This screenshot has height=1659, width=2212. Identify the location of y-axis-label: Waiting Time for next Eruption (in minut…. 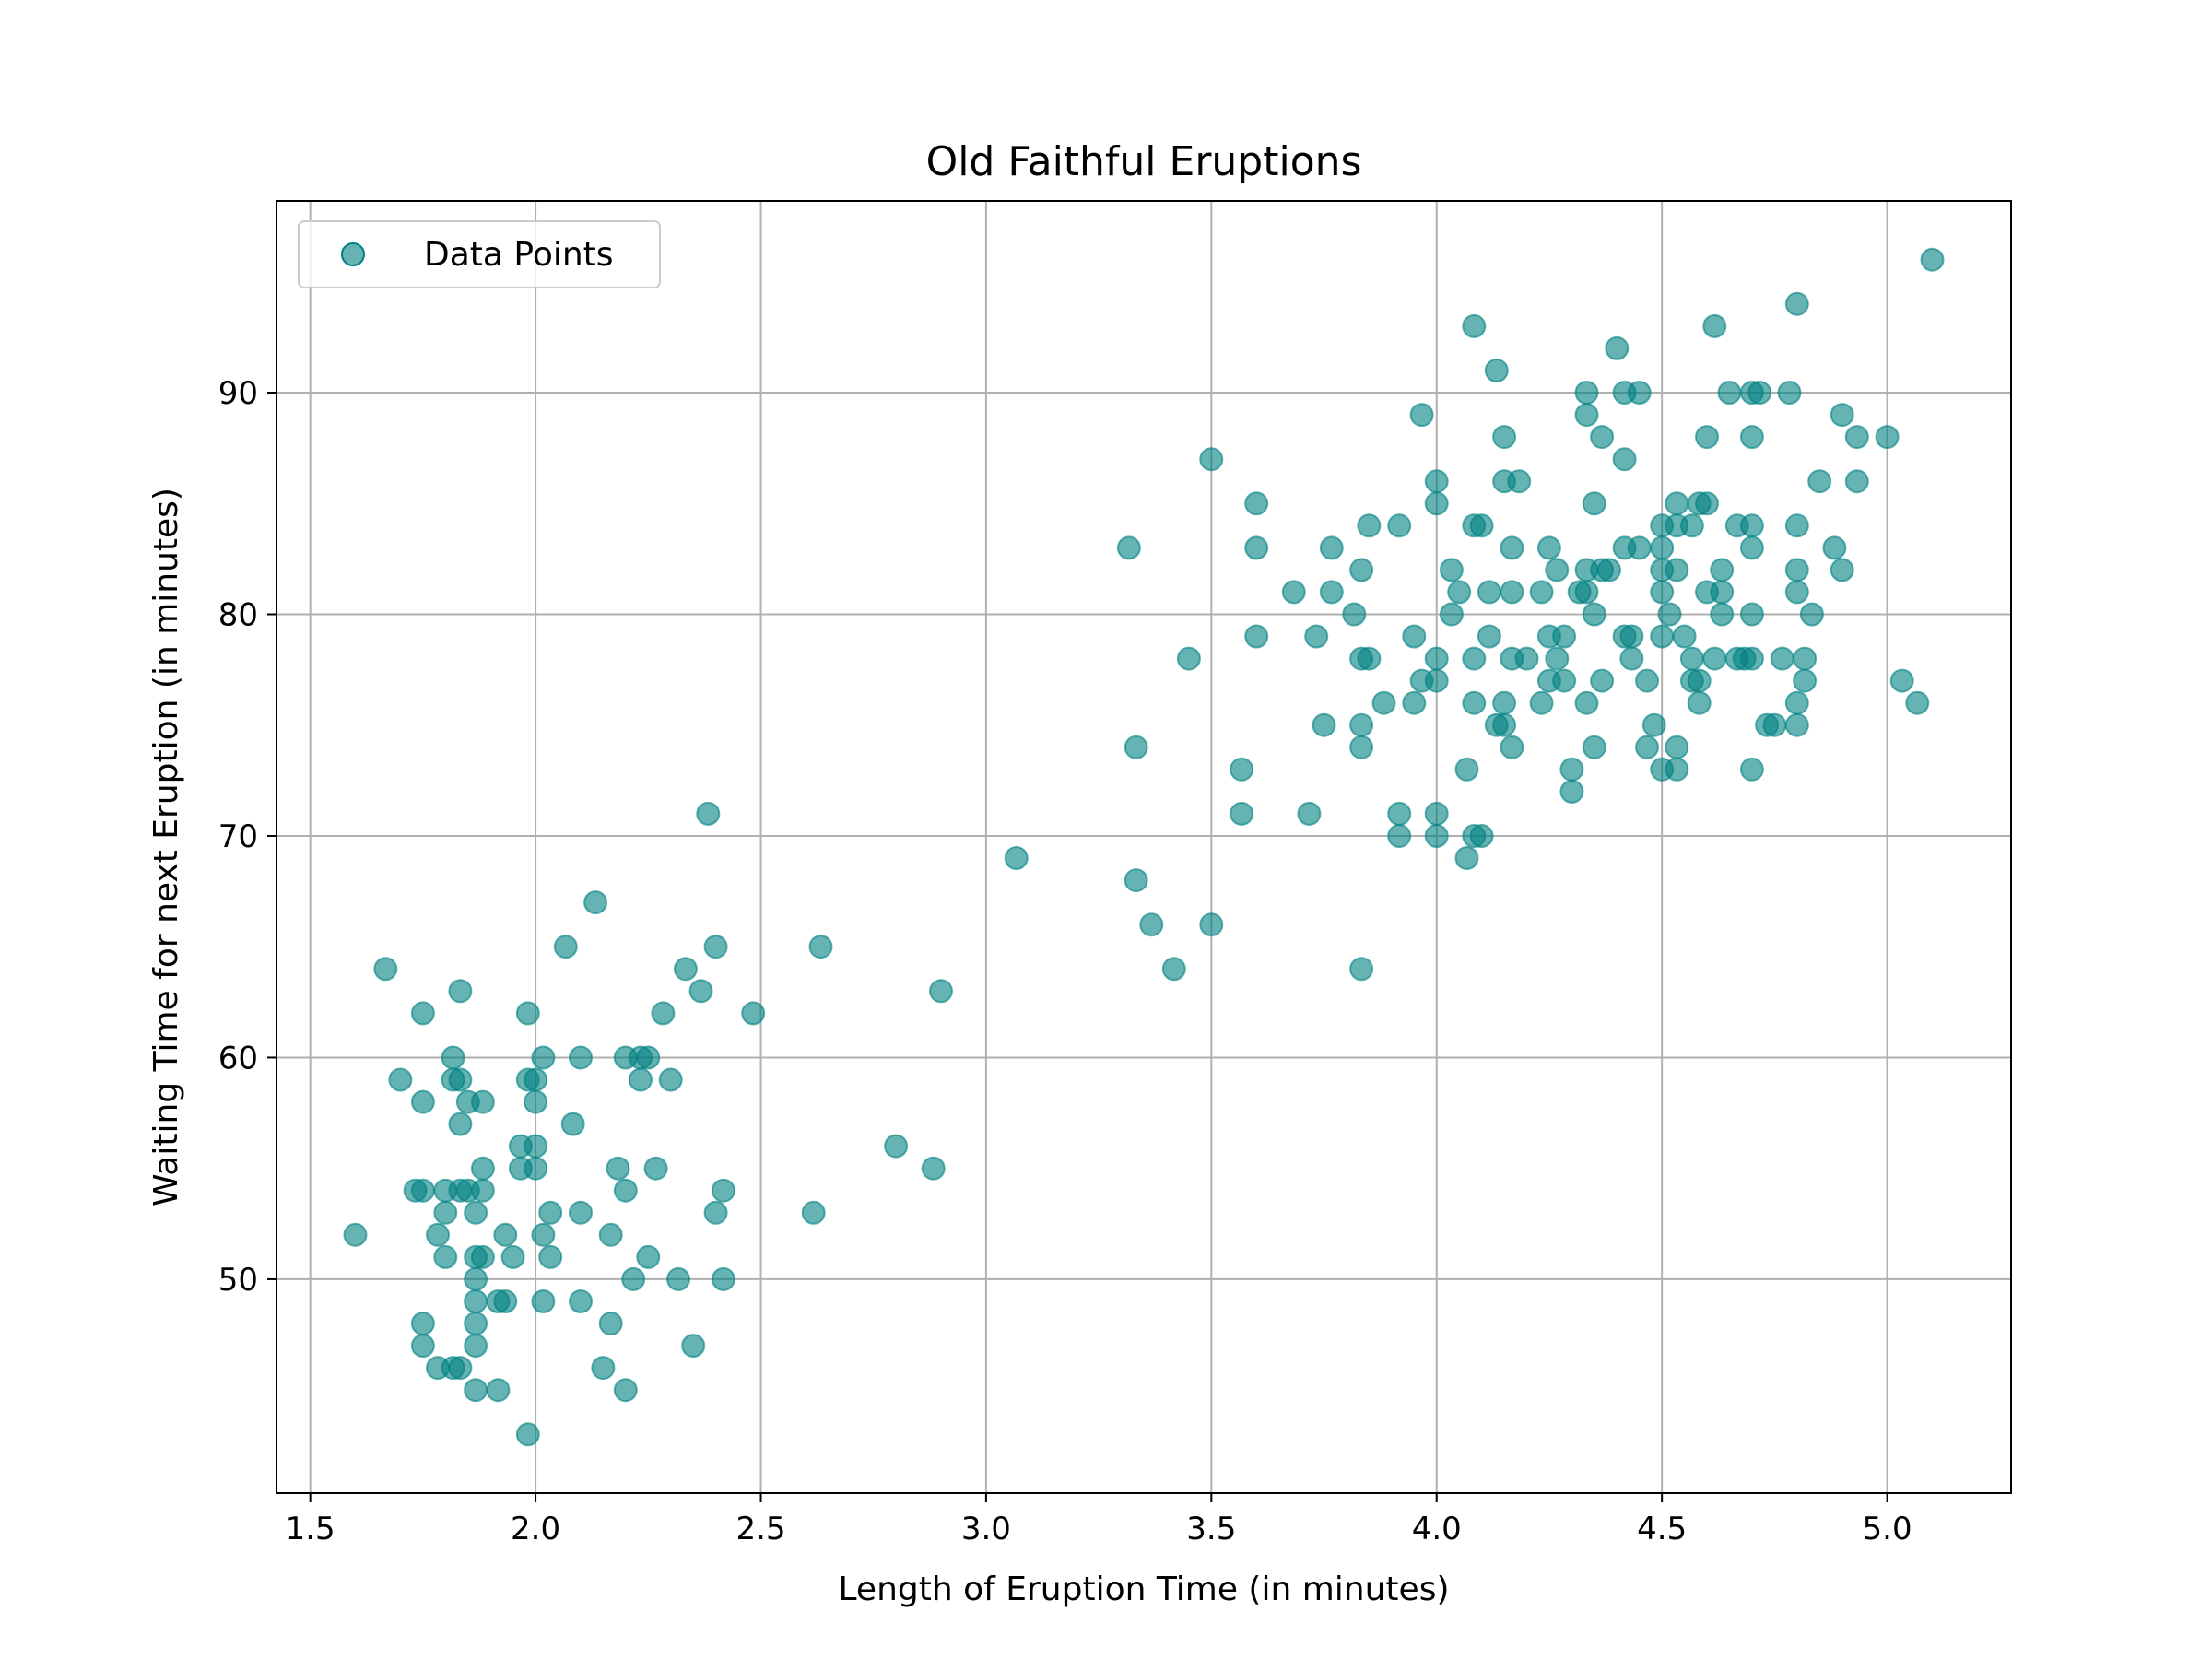
(166, 847).